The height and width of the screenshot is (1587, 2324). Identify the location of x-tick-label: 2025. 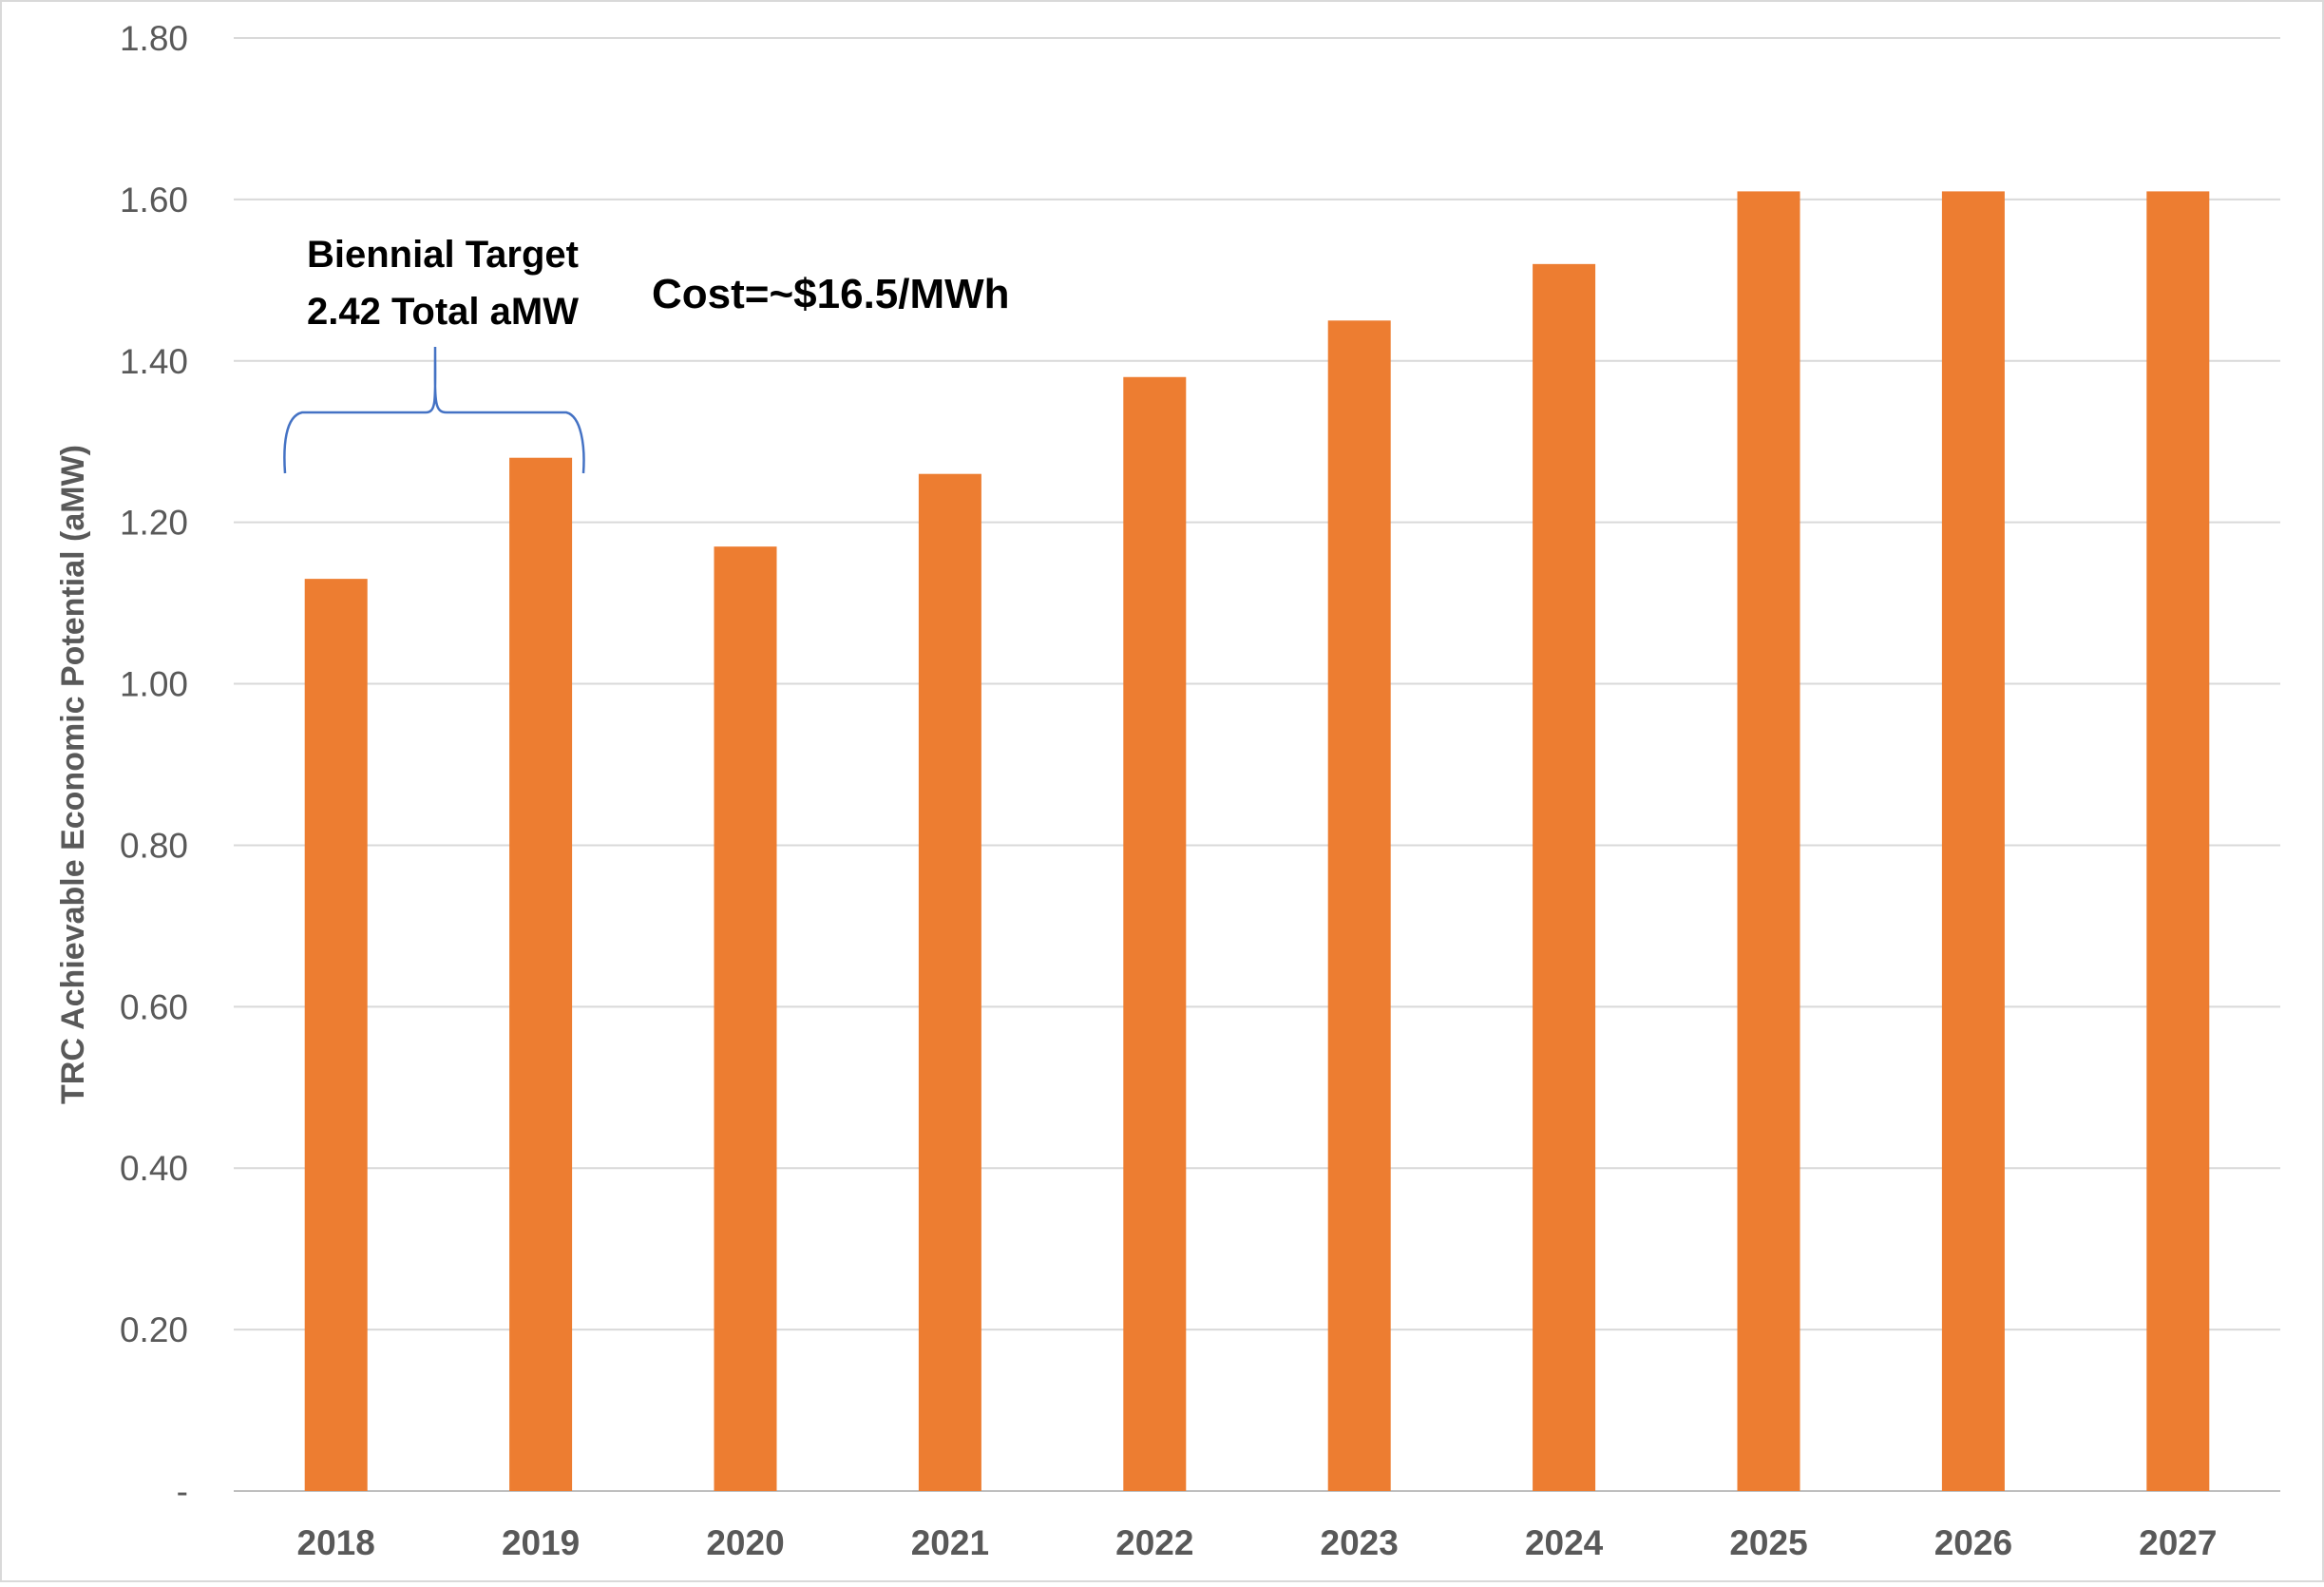
(1768, 1542).